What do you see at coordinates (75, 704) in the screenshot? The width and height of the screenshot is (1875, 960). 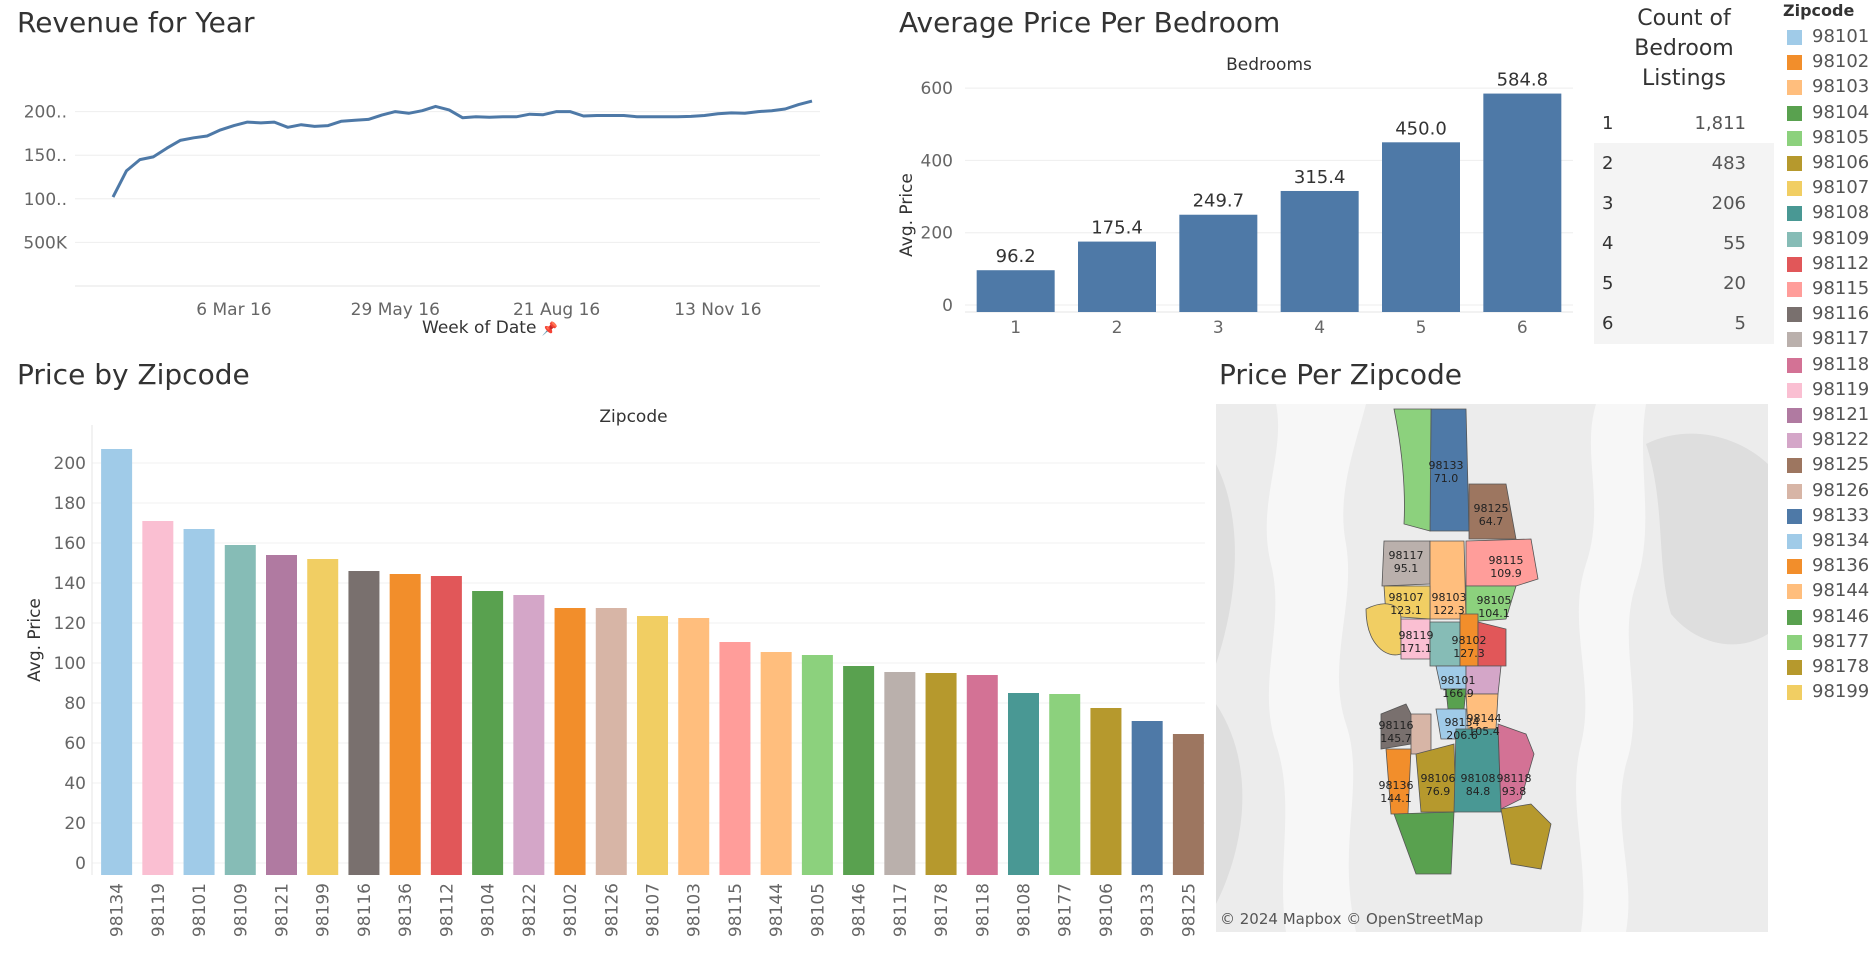 I see `y-tick-label: 80` at bounding box center [75, 704].